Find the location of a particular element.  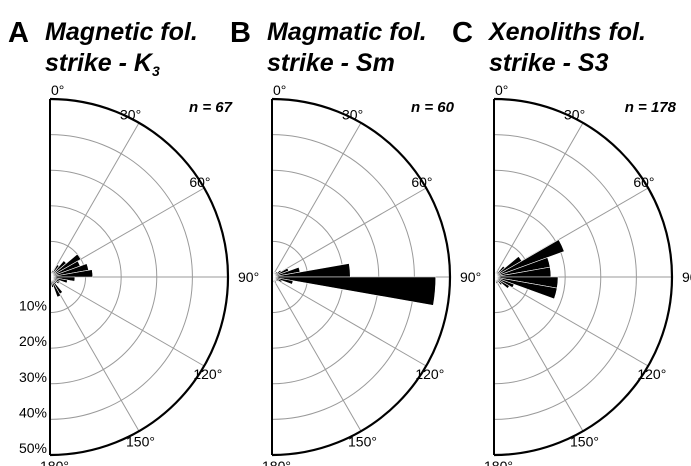

n-count-label: n = 60 is located at coordinates (433, 107).